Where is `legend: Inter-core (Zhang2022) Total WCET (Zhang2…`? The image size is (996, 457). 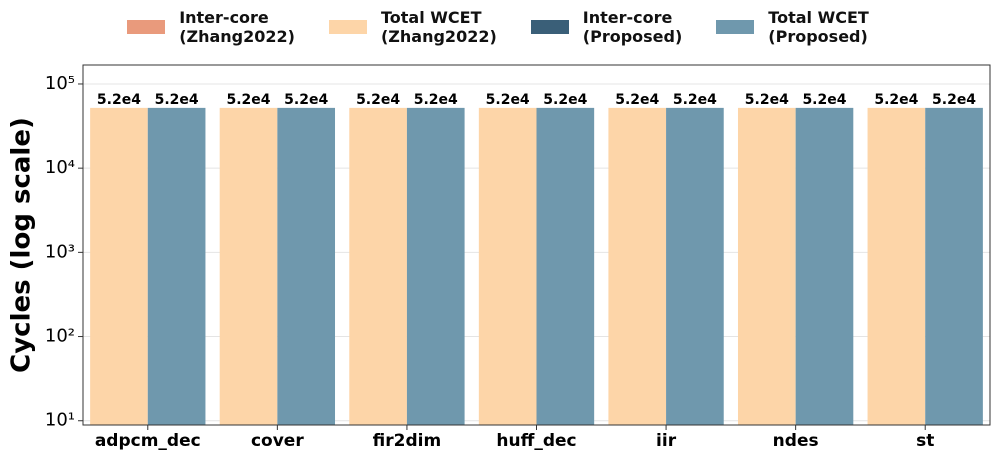 legend: Inter-core (Zhang2022) Total WCET (Zhang2… is located at coordinates (498, 27).